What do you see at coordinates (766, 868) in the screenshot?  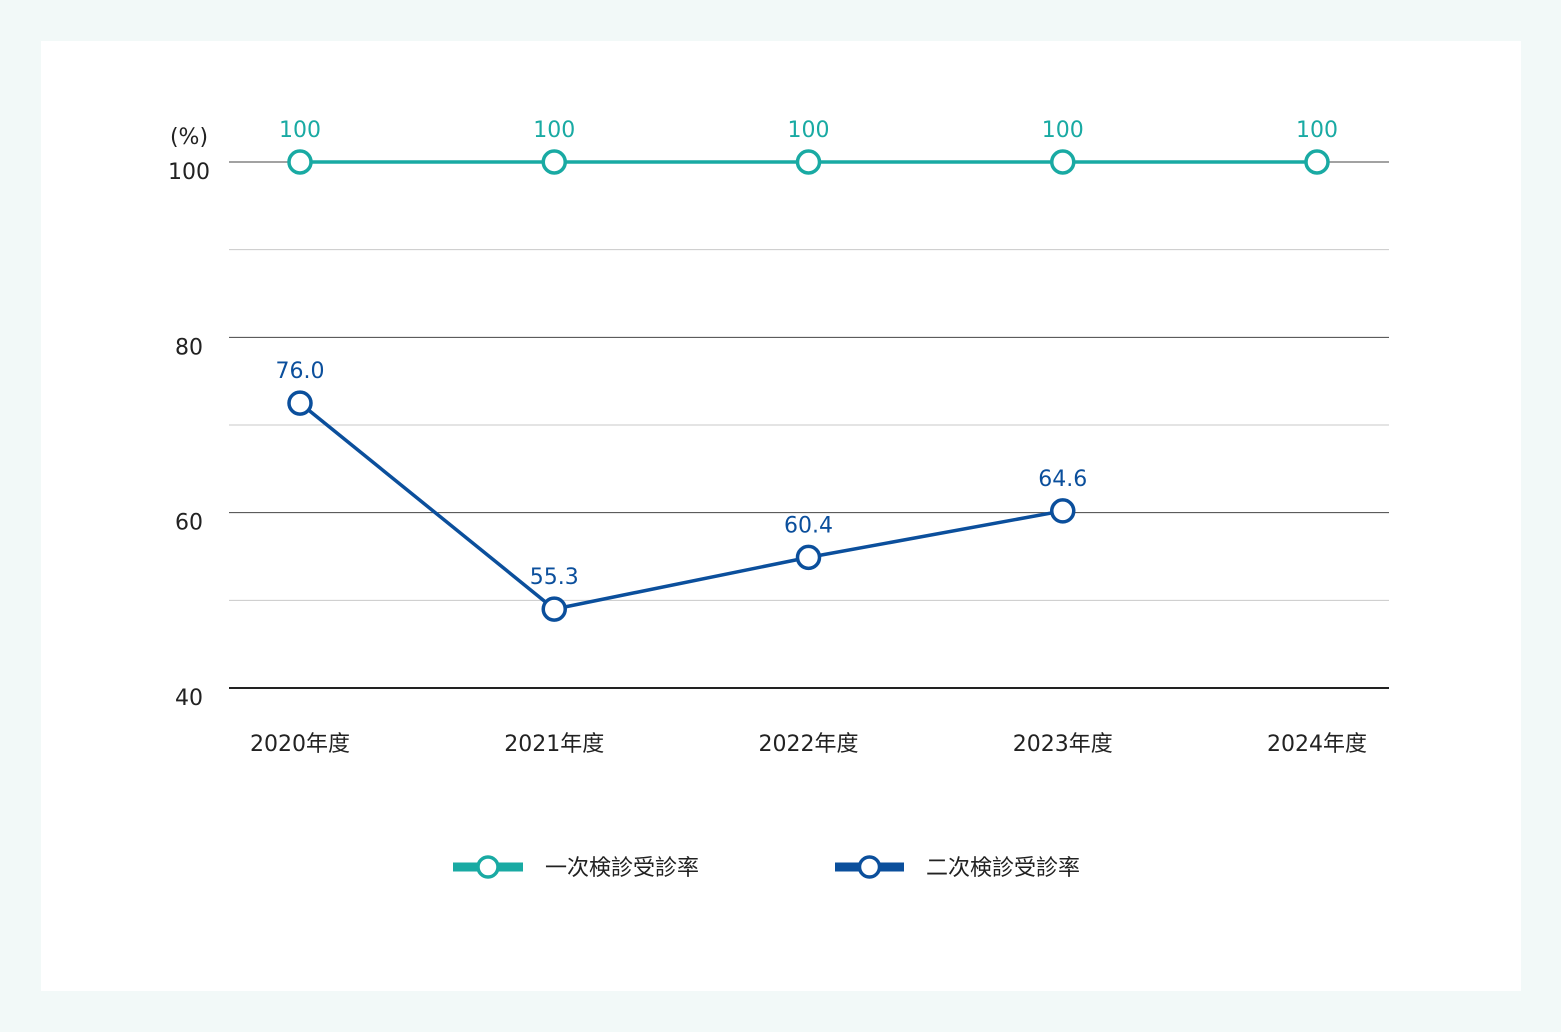 I see `legend: 一次検診受診率 二次検診受診率` at bounding box center [766, 868].